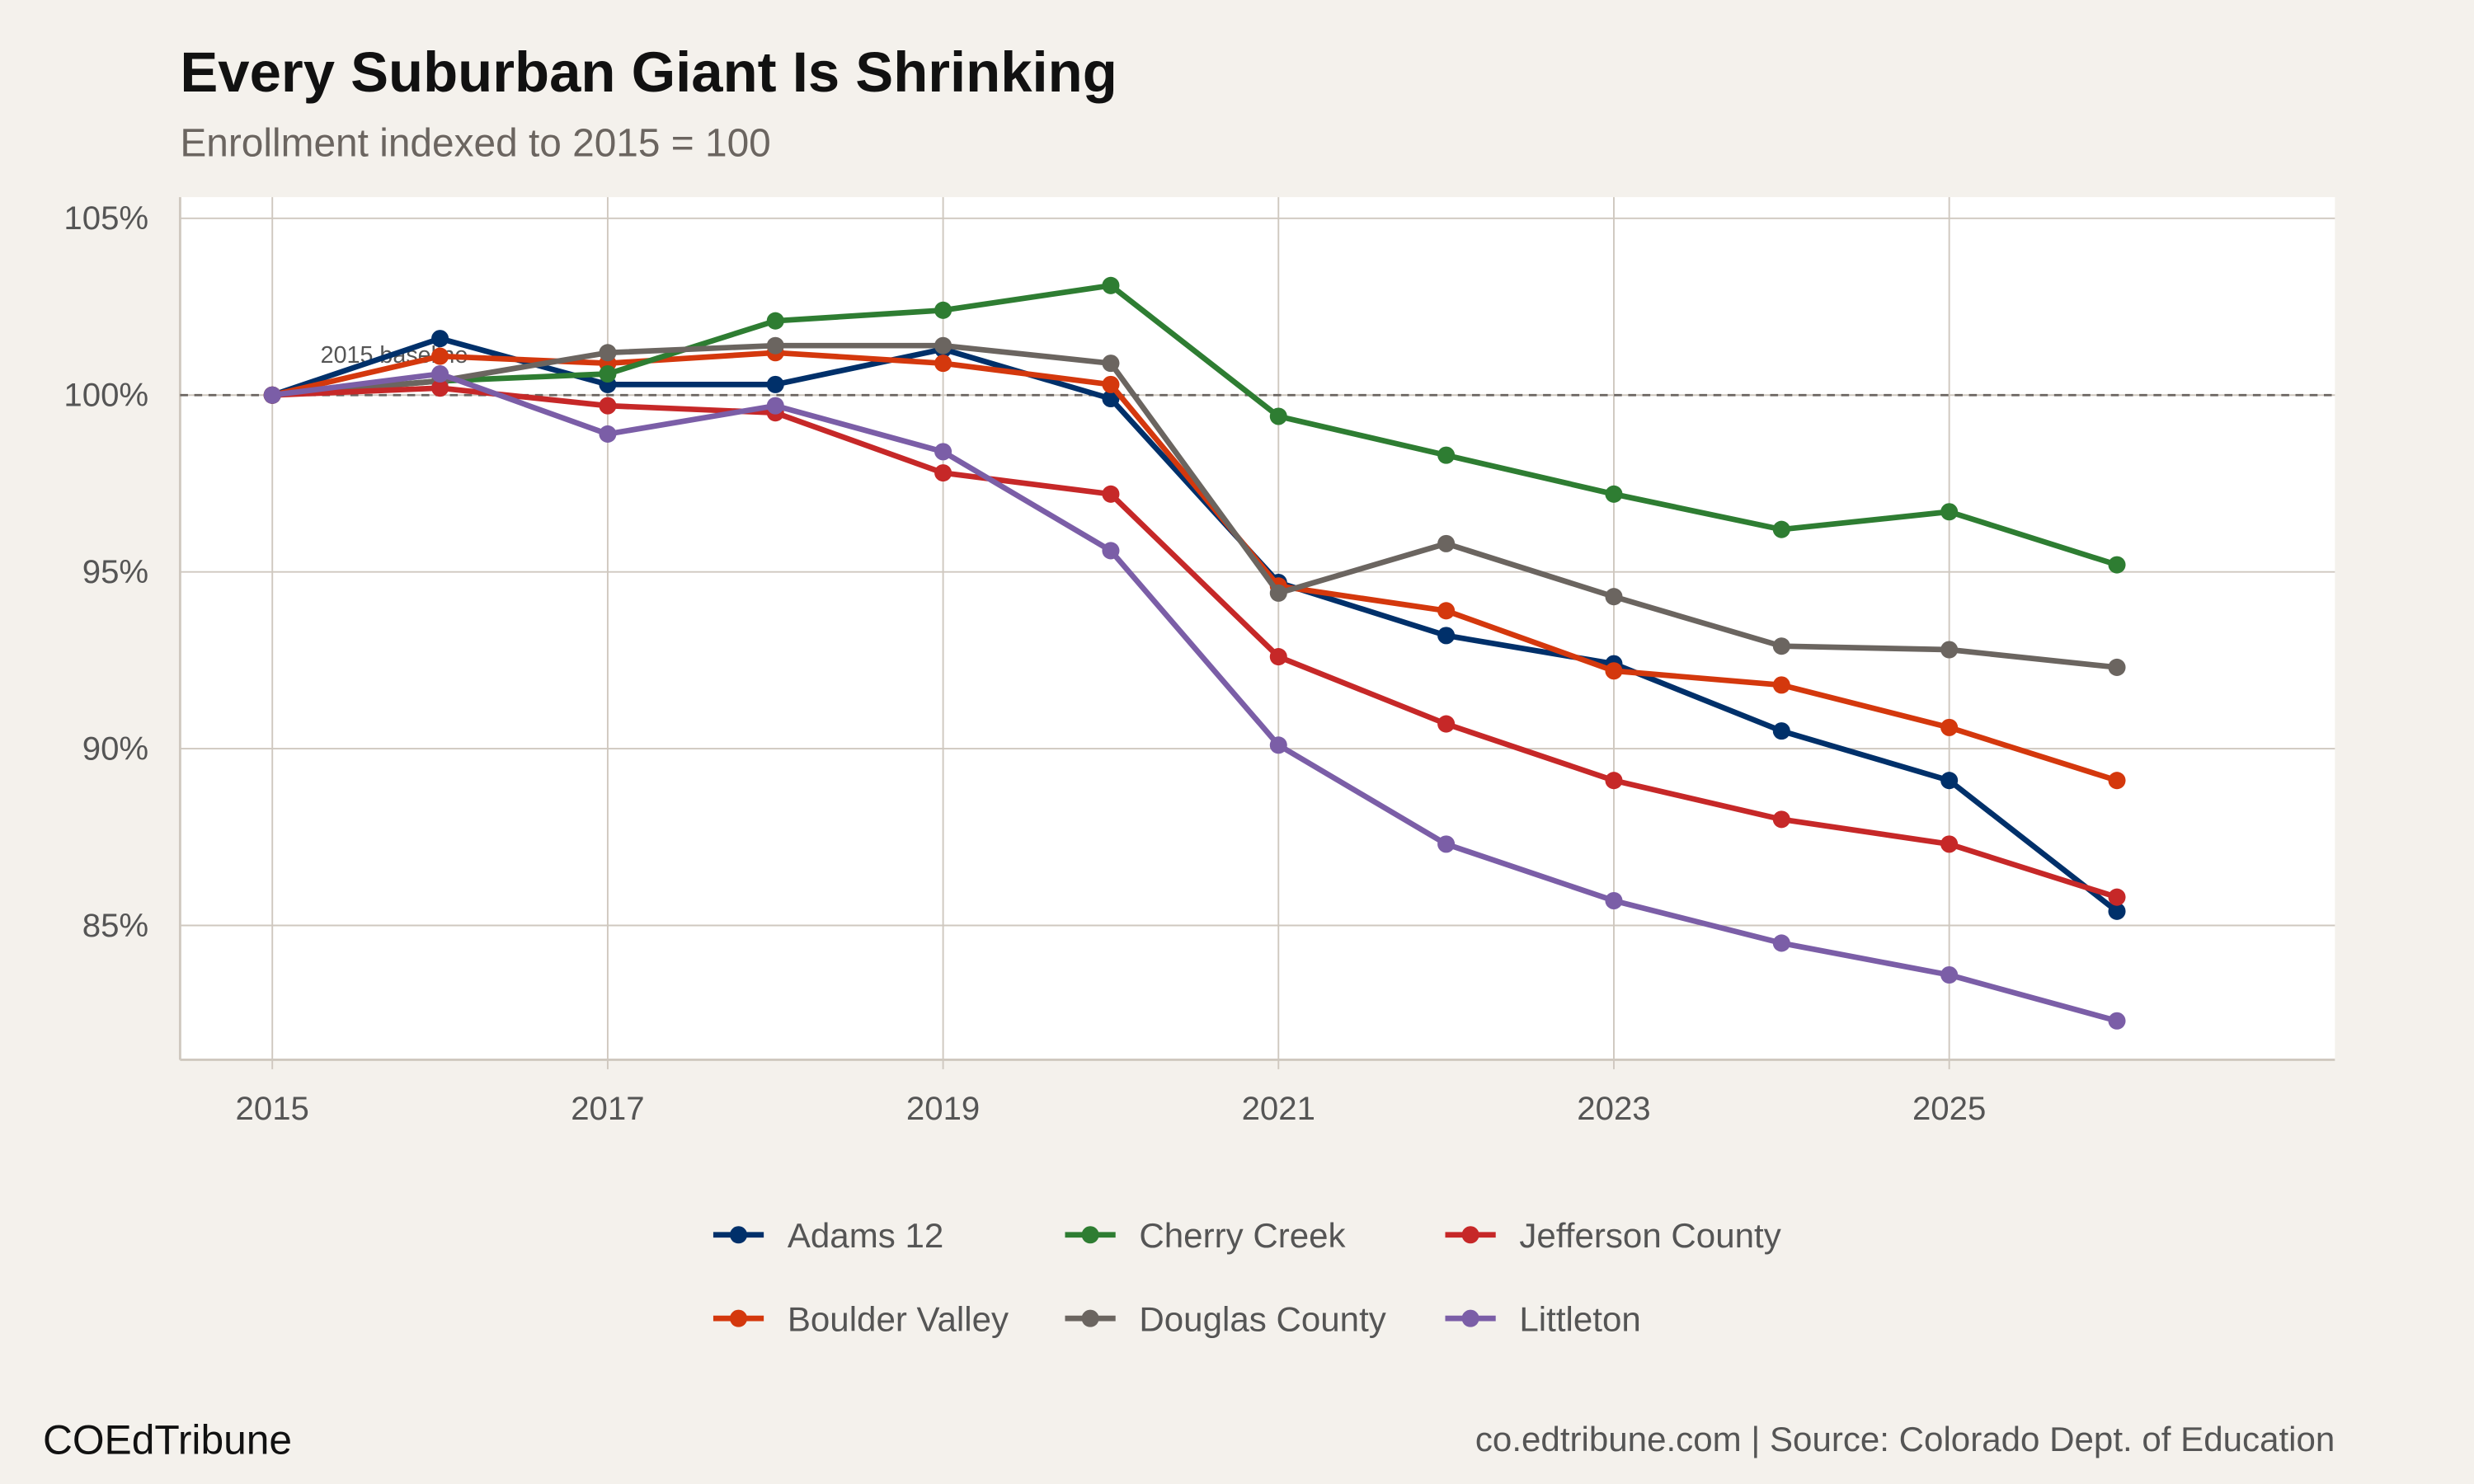 The width and height of the screenshot is (2474, 1484). I want to click on point-adams-12-2022, so click(1446, 636).